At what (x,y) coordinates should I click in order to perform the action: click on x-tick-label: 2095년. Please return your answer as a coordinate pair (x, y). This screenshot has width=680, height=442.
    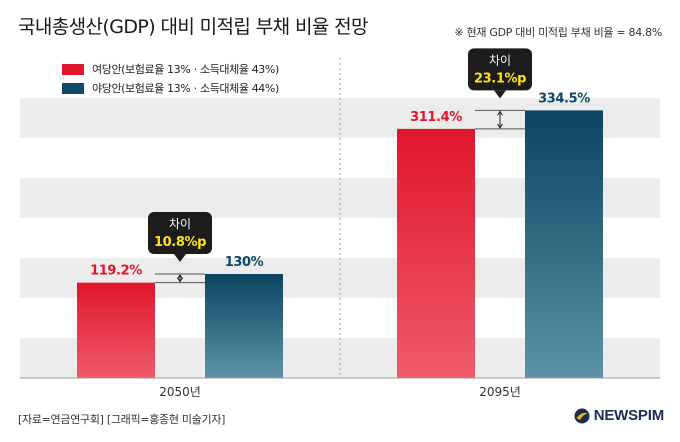
    Looking at the image, I should click on (500, 392).